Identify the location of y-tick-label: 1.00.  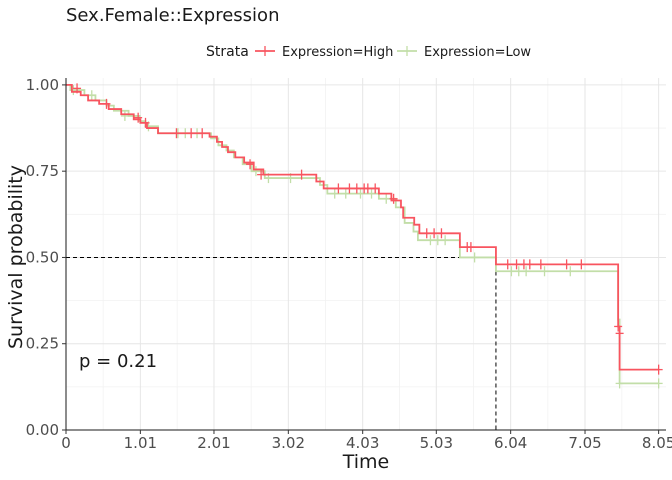
(42, 85).